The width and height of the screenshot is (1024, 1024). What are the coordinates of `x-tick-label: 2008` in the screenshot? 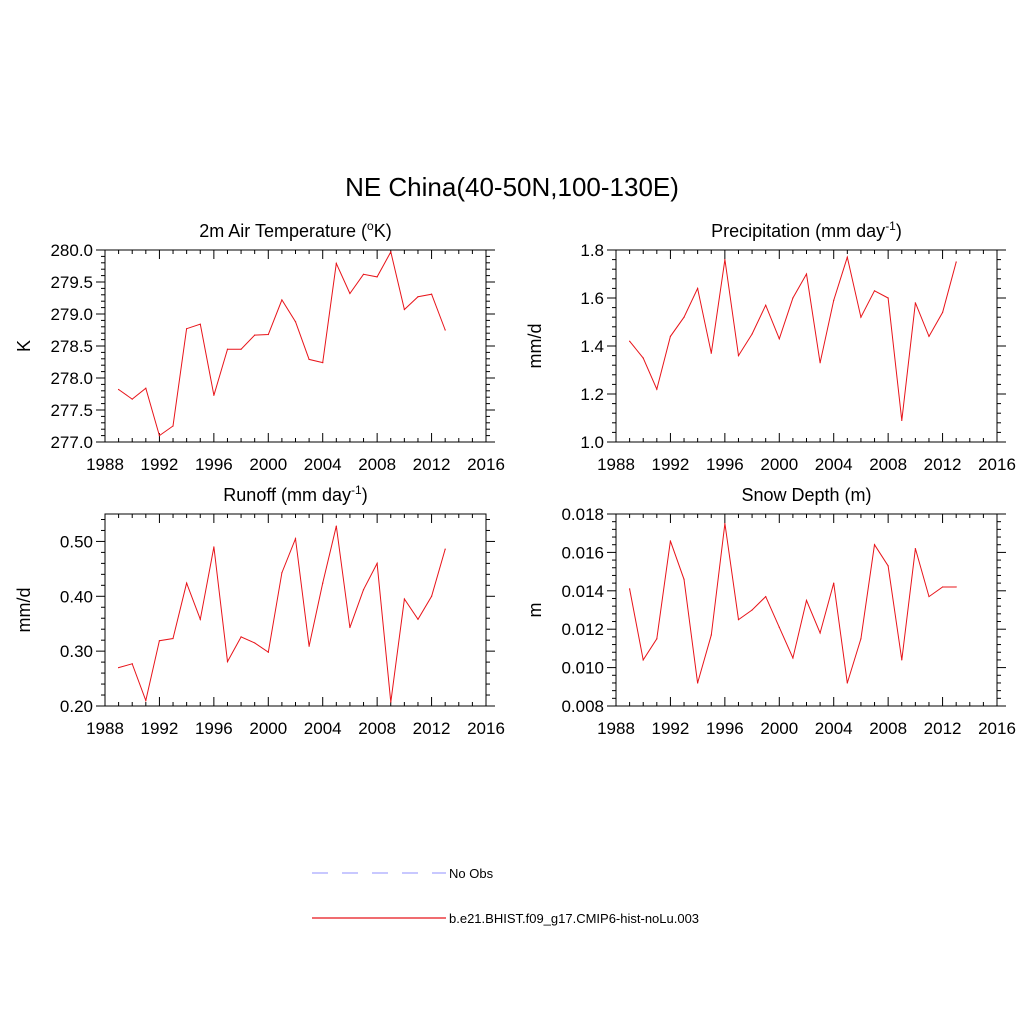 It's located at (377, 728).